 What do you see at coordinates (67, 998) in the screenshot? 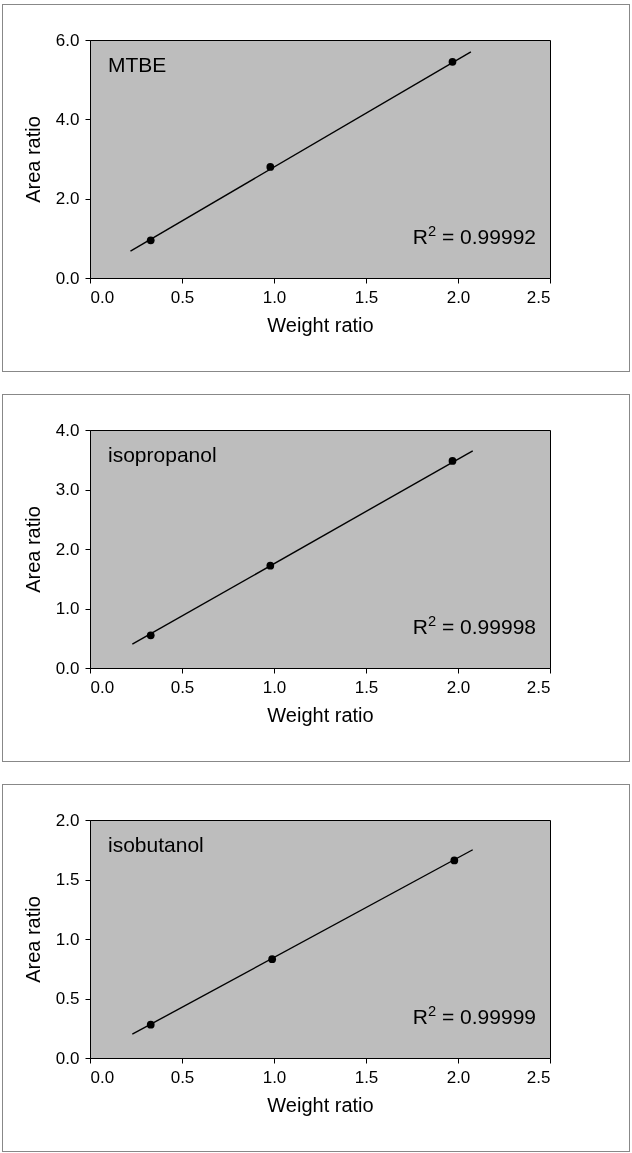
I see `y-tick-label: 0.5` at bounding box center [67, 998].